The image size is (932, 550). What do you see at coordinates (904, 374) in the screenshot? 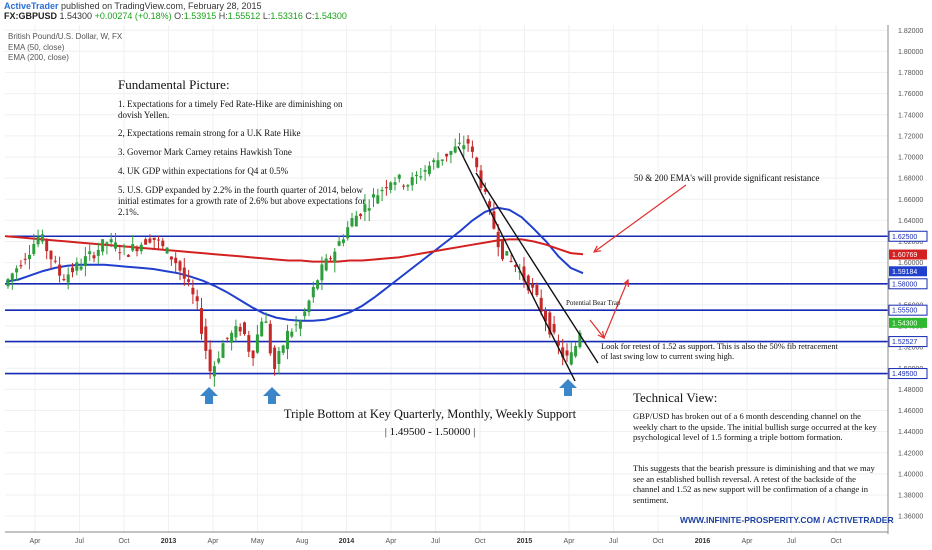
I see `level-tag-label: 1.49500` at bounding box center [904, 374].